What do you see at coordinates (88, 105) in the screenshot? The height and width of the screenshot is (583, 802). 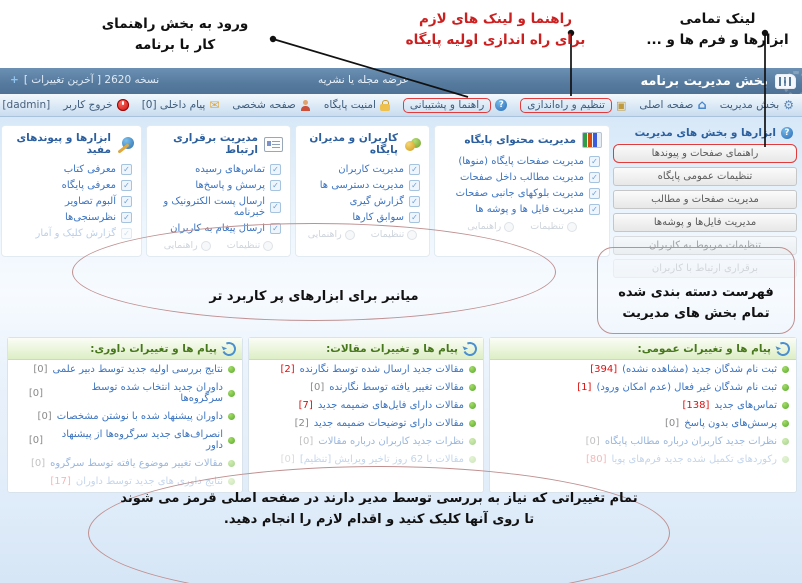 I see `toolbar-label: خروج کاربر` at bounding box center [88, 105].